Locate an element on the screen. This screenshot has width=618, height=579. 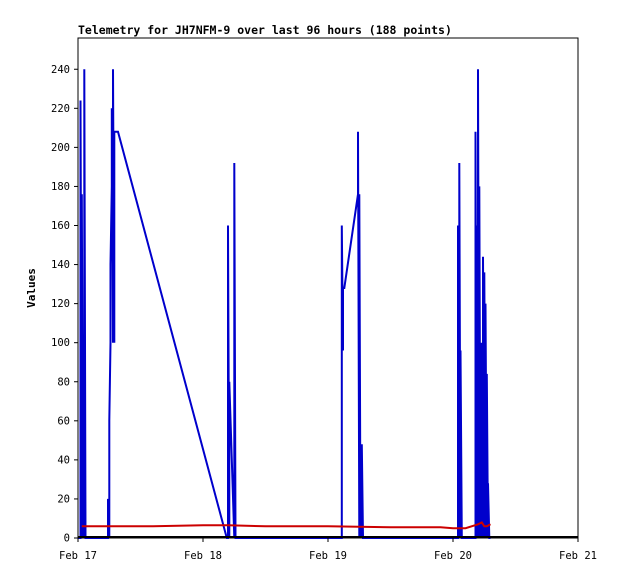
x-axis: Feb 17 Feb 18 Feb 19 Feb 20 Feb 21 is located at coordinates (328, 550).